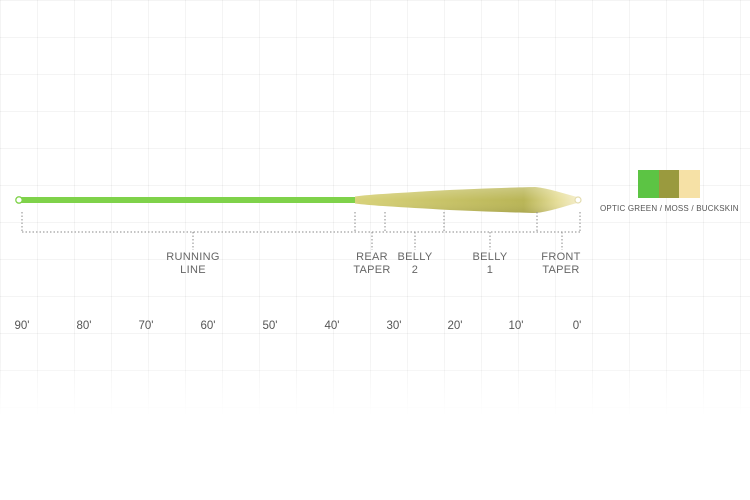  What do you see at coordinates (561, 263) in the screenshot?
I see `label-front-taper: FRONT TAPER` at bounding box center [561, 263].